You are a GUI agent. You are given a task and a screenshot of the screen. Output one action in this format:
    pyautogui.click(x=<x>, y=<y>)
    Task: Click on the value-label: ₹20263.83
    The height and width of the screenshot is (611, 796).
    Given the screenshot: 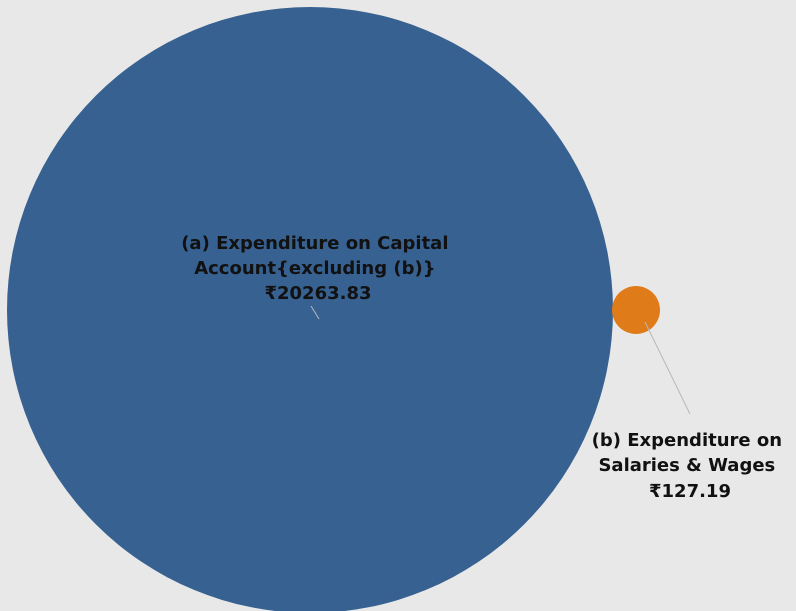 What is the action you would take?
    pyautogui.click(x=317, y=293)
    